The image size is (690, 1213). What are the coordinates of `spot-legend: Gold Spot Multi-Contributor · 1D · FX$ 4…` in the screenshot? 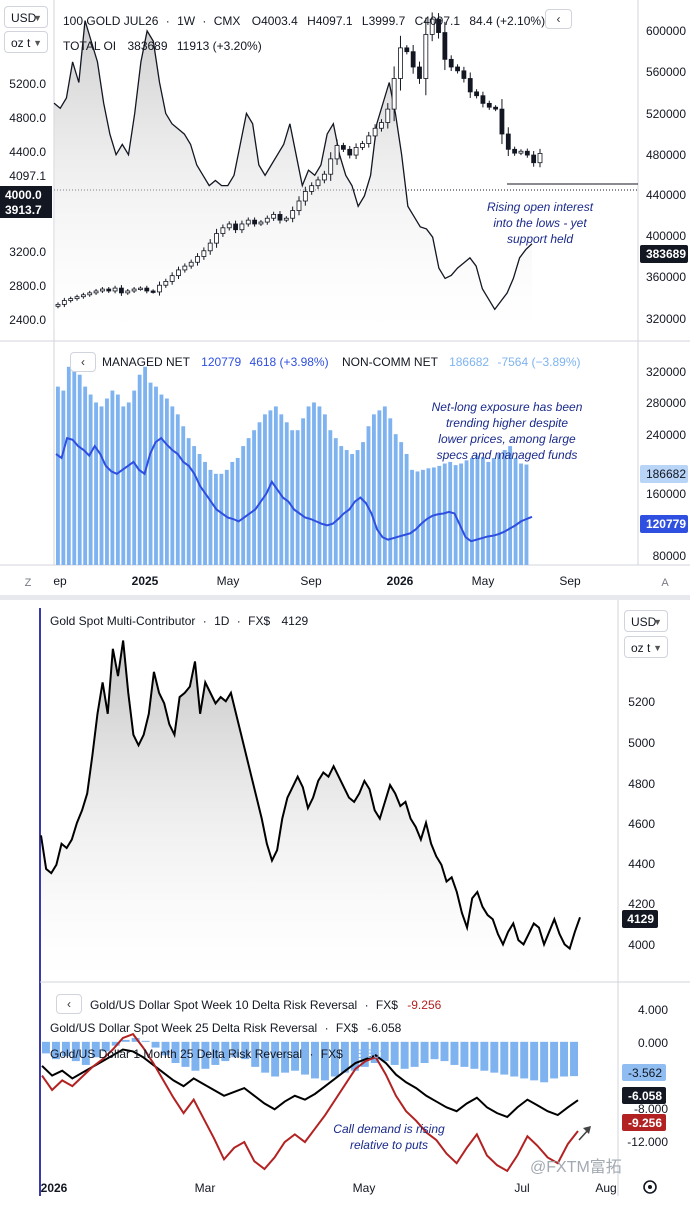 It's located at (179, 621).